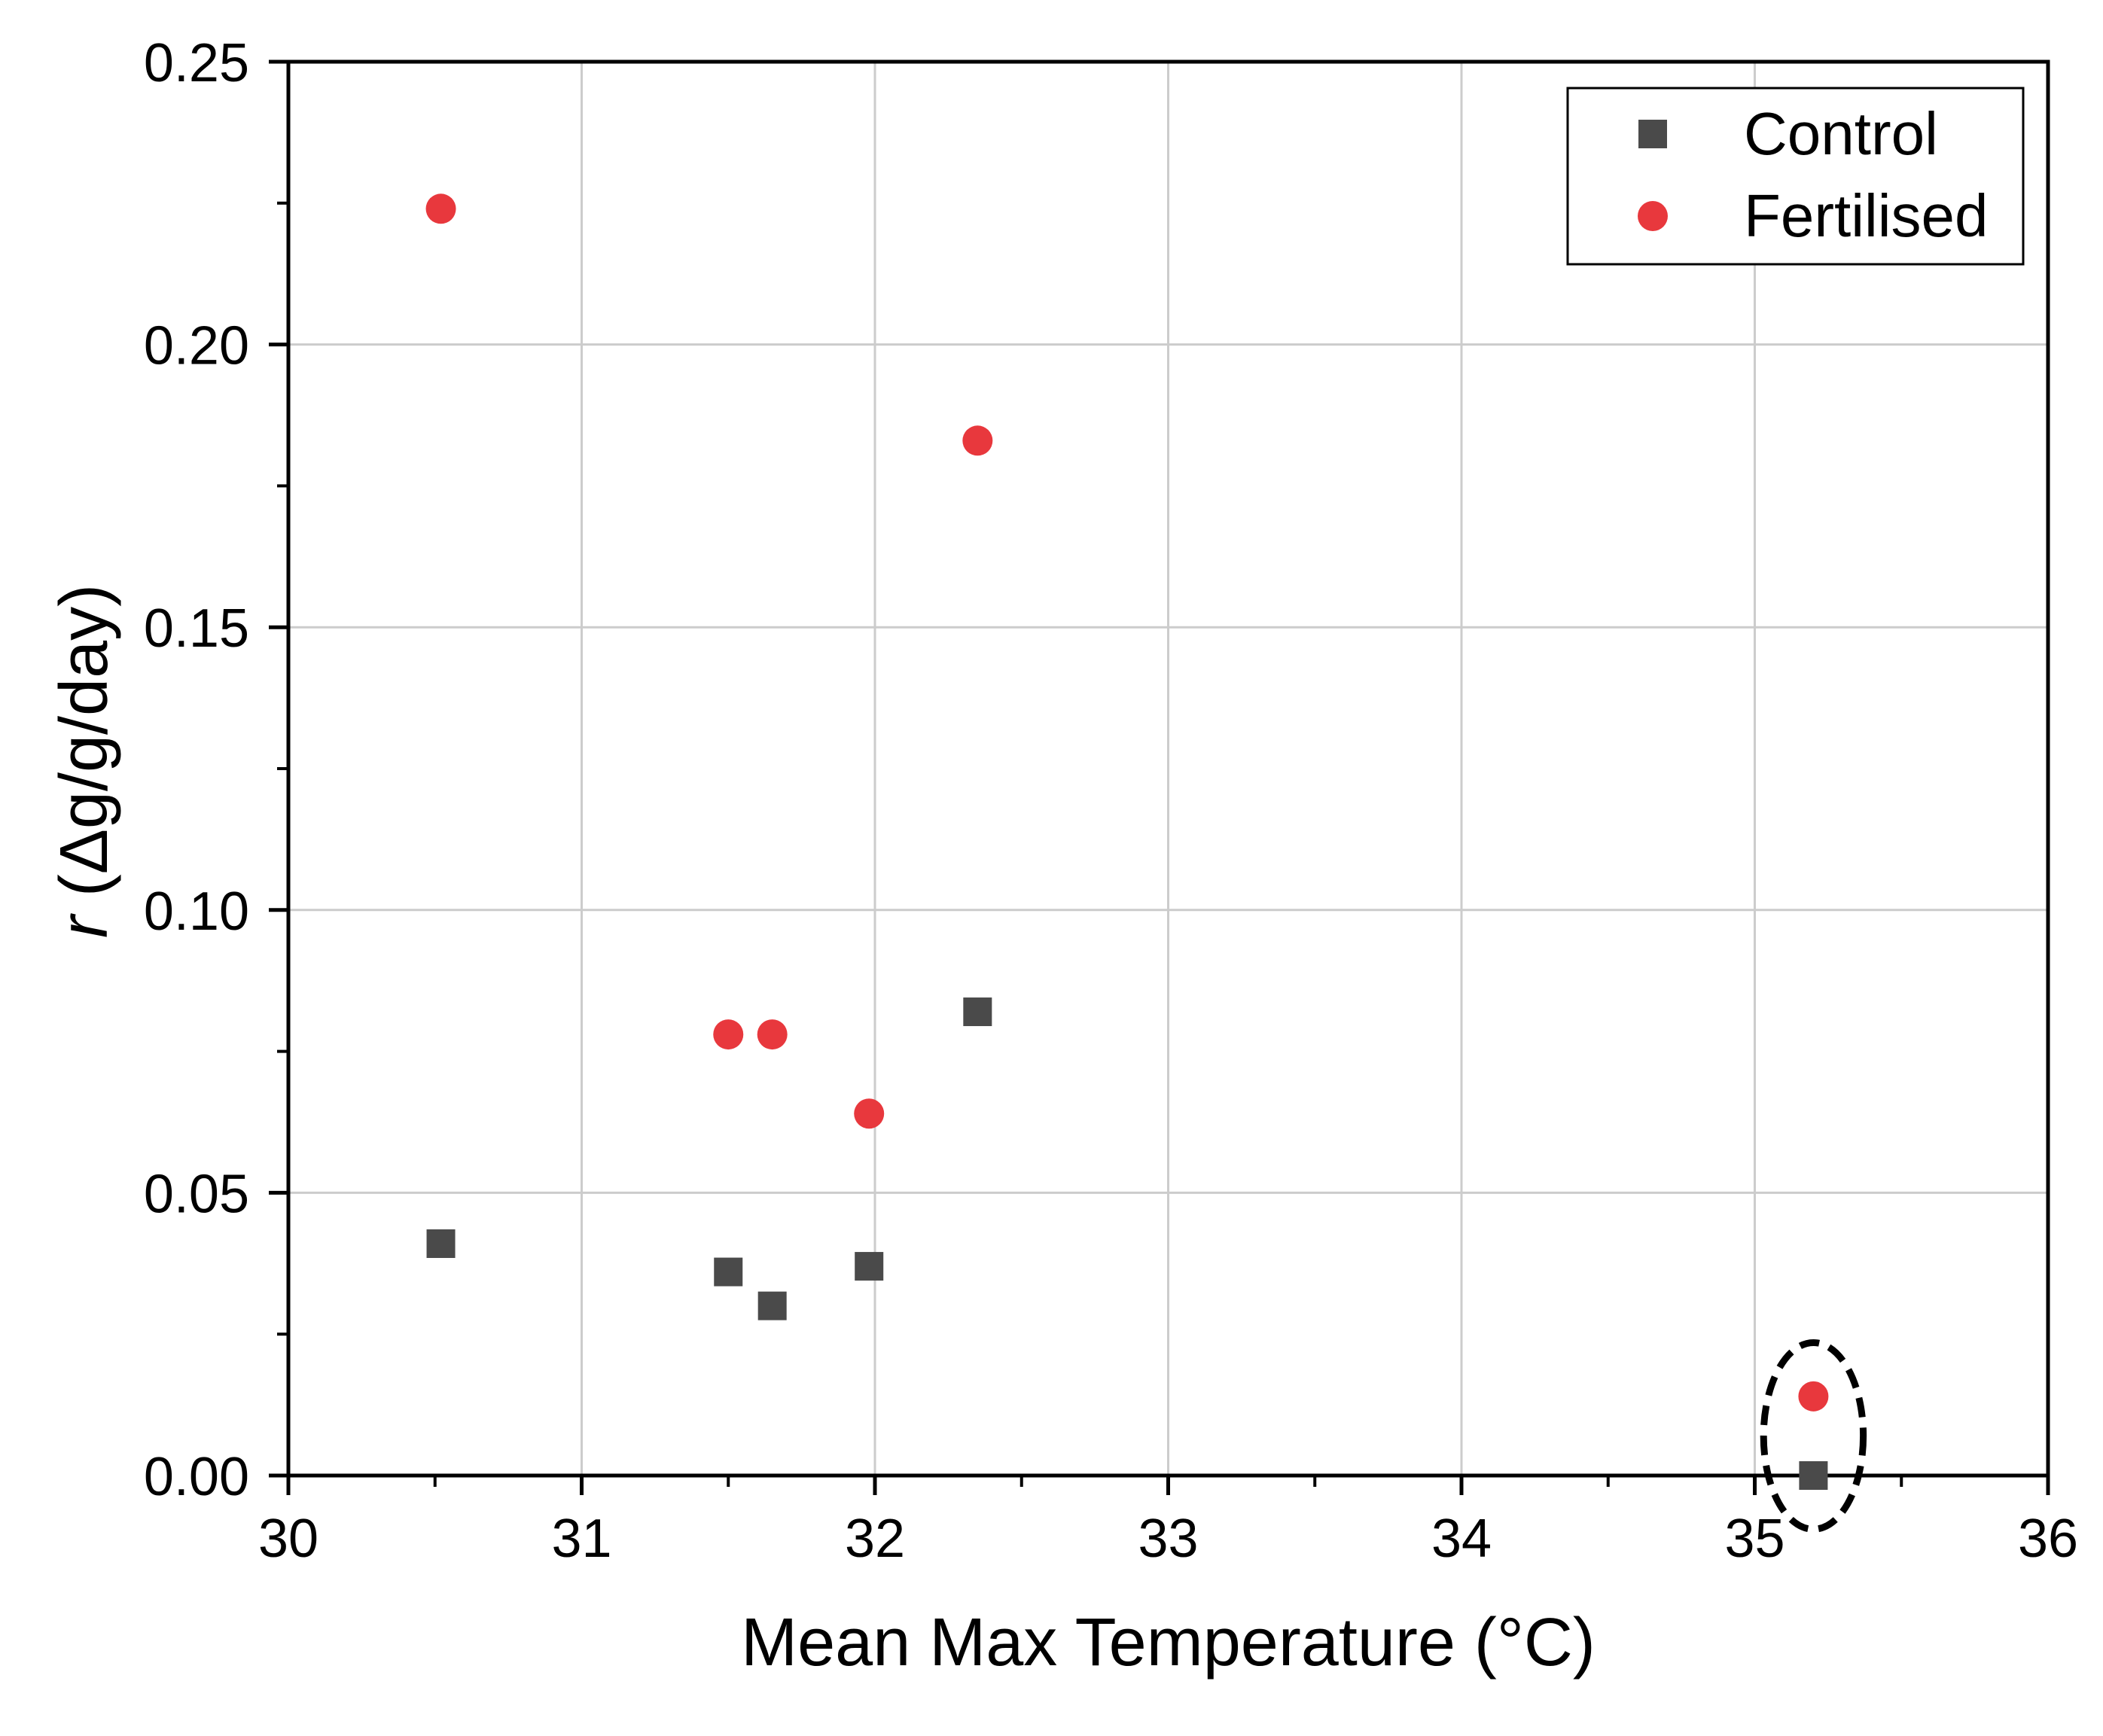  Describe the element at coordinates (875, 1539) in the screenshot. I see `x-tick-label: 32` at that location.